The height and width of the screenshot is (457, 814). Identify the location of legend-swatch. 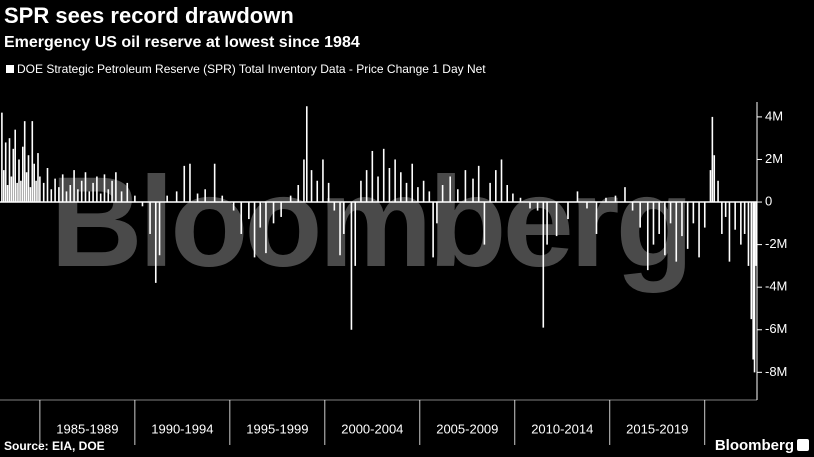
(10, 69).